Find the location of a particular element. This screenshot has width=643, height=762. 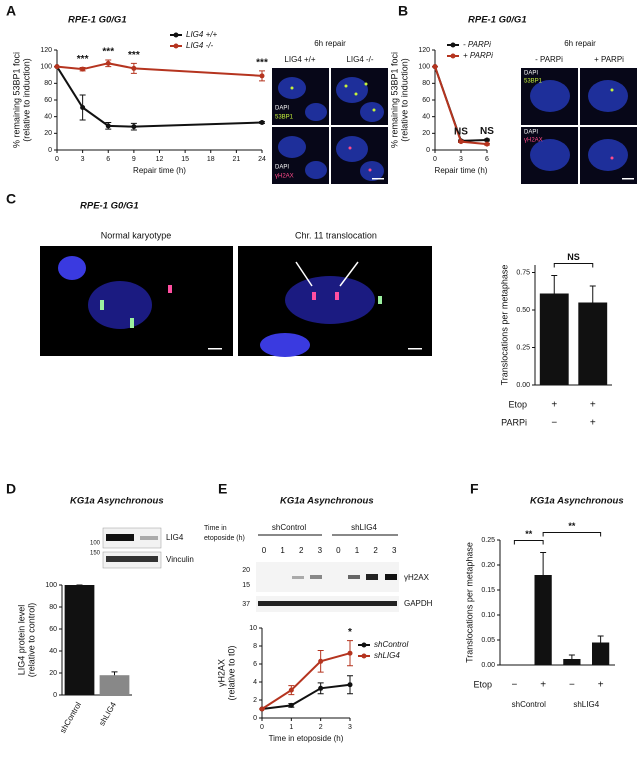

y-tick-label: 10 is located at coordinates (253, 628).